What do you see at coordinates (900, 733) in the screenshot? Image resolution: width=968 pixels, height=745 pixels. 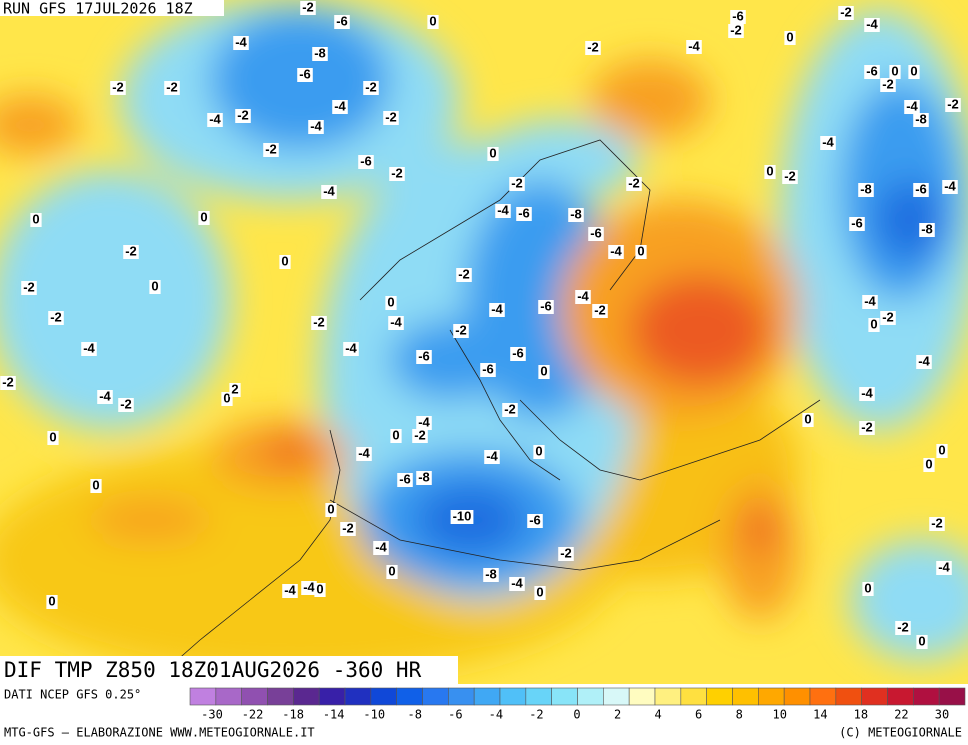 I see `copyright-text: (C) METEOGIORNALE` at bounding box center [900, 733].